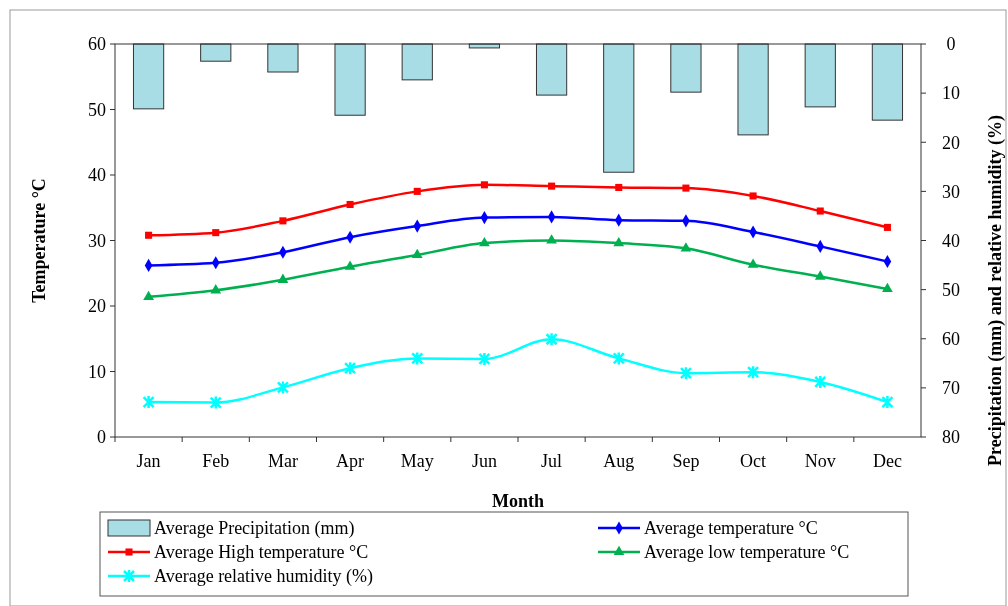 This screenshot has width=1008, height=606. What do you see at coordinates (97, 371) in the screenshot?
I see `y-tick-label: 10` at bounding box center [97, 371].